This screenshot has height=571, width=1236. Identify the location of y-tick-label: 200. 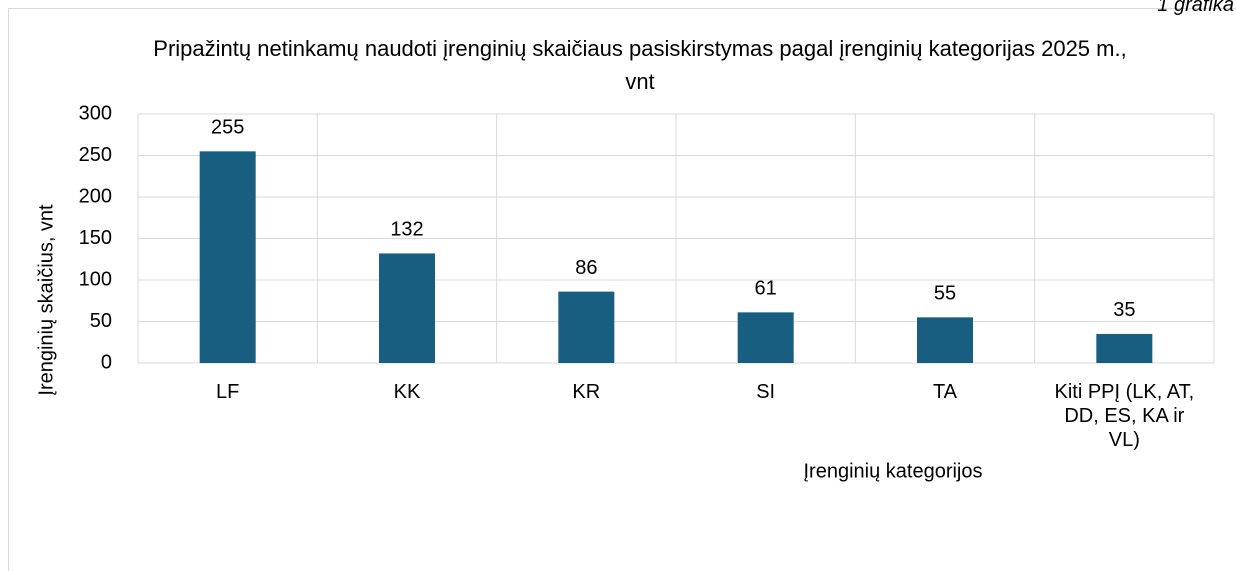
(95, 196).